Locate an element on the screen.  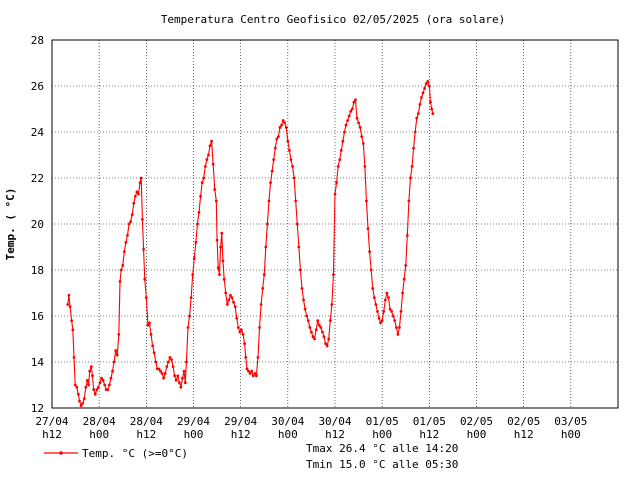
x-tick-date: 29/04 is located at coordinates (240, 421).